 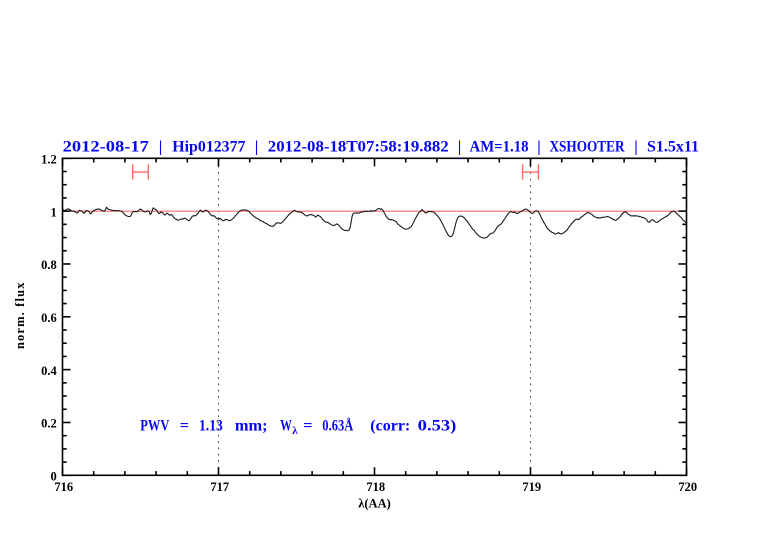 What do you see at coordinates (358, 146) in the screenshot?
I see `svg-text: 2012-08-18T07:58:19.882` at bounding box center [358, 146].